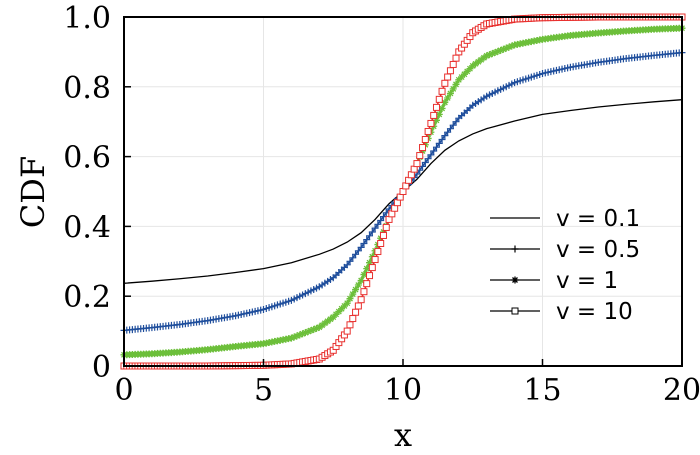 This screenshot has height=455, width=700. I want to click on y-tick-label: 0.8, so click(87, 88).